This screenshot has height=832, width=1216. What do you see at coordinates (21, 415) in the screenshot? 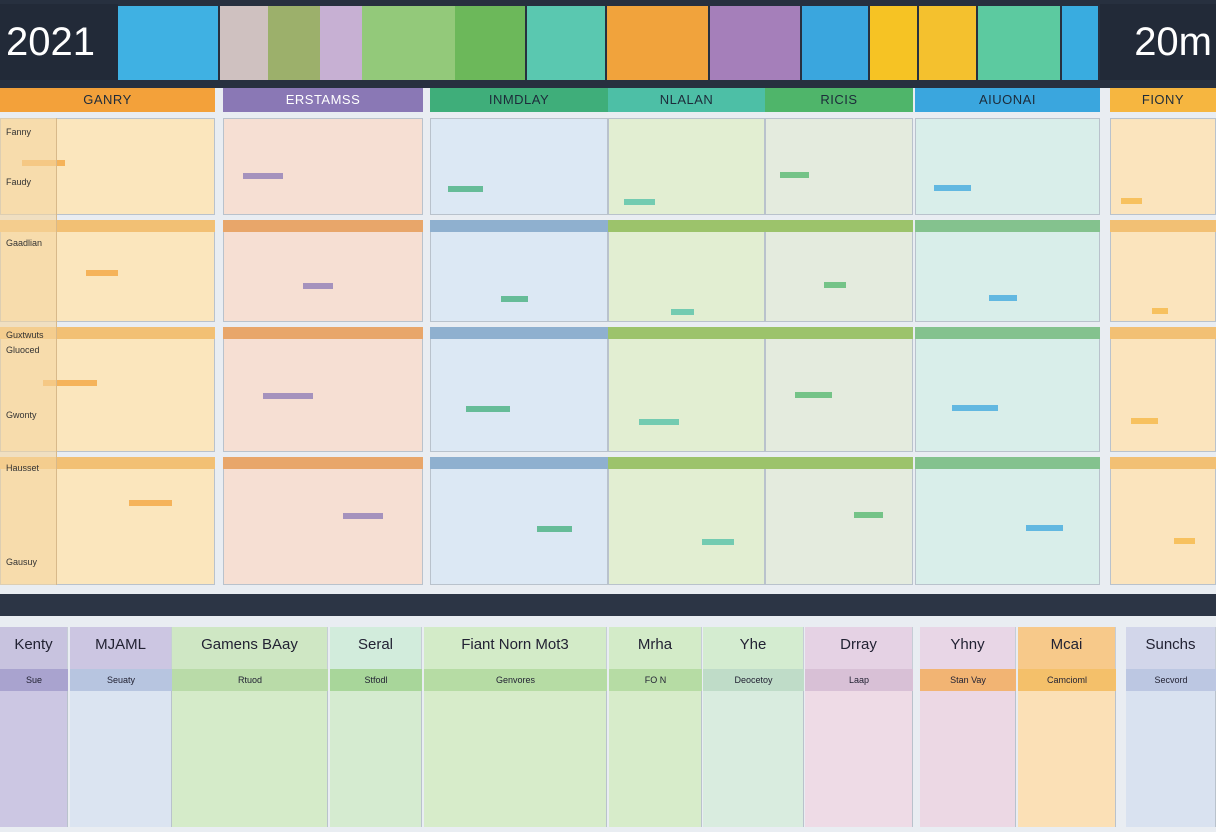
I see `row-label: Gwonty` at bounding box center [21, 415].